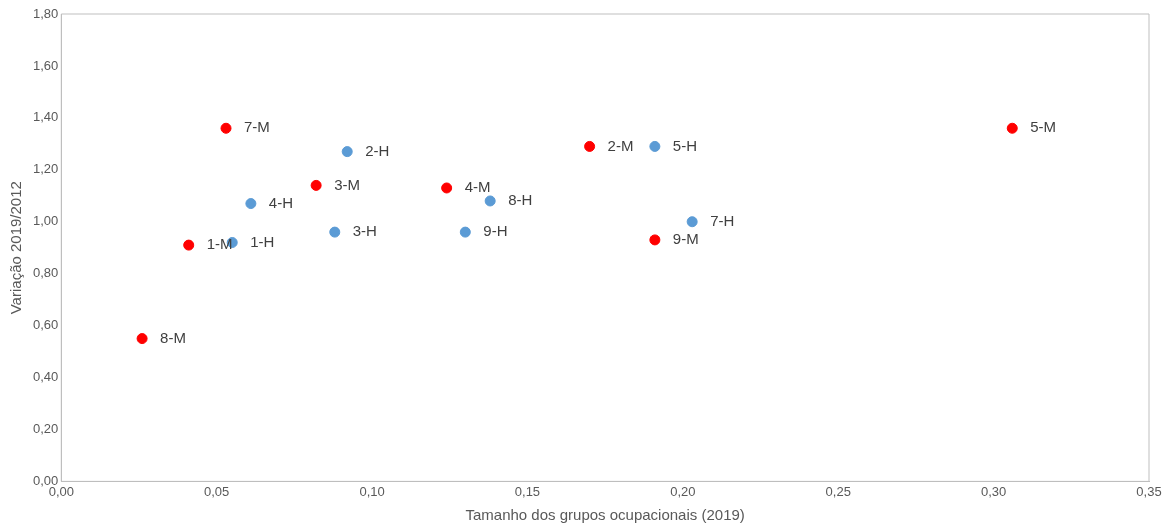 Image resolution: width=1173 pixels, height=531 pixels. What do you see at coordinates (347, 184) in the screenshot?
I see `annotation: 3-M` at bounding box center [347, 184].